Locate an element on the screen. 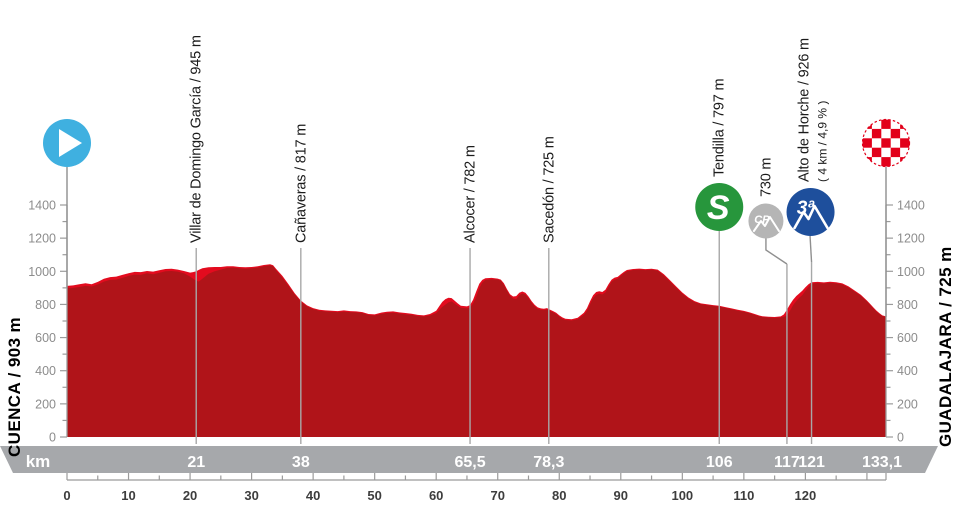  waypoint-label: Sacedón / 725 m is located at coordinates (549, 189).